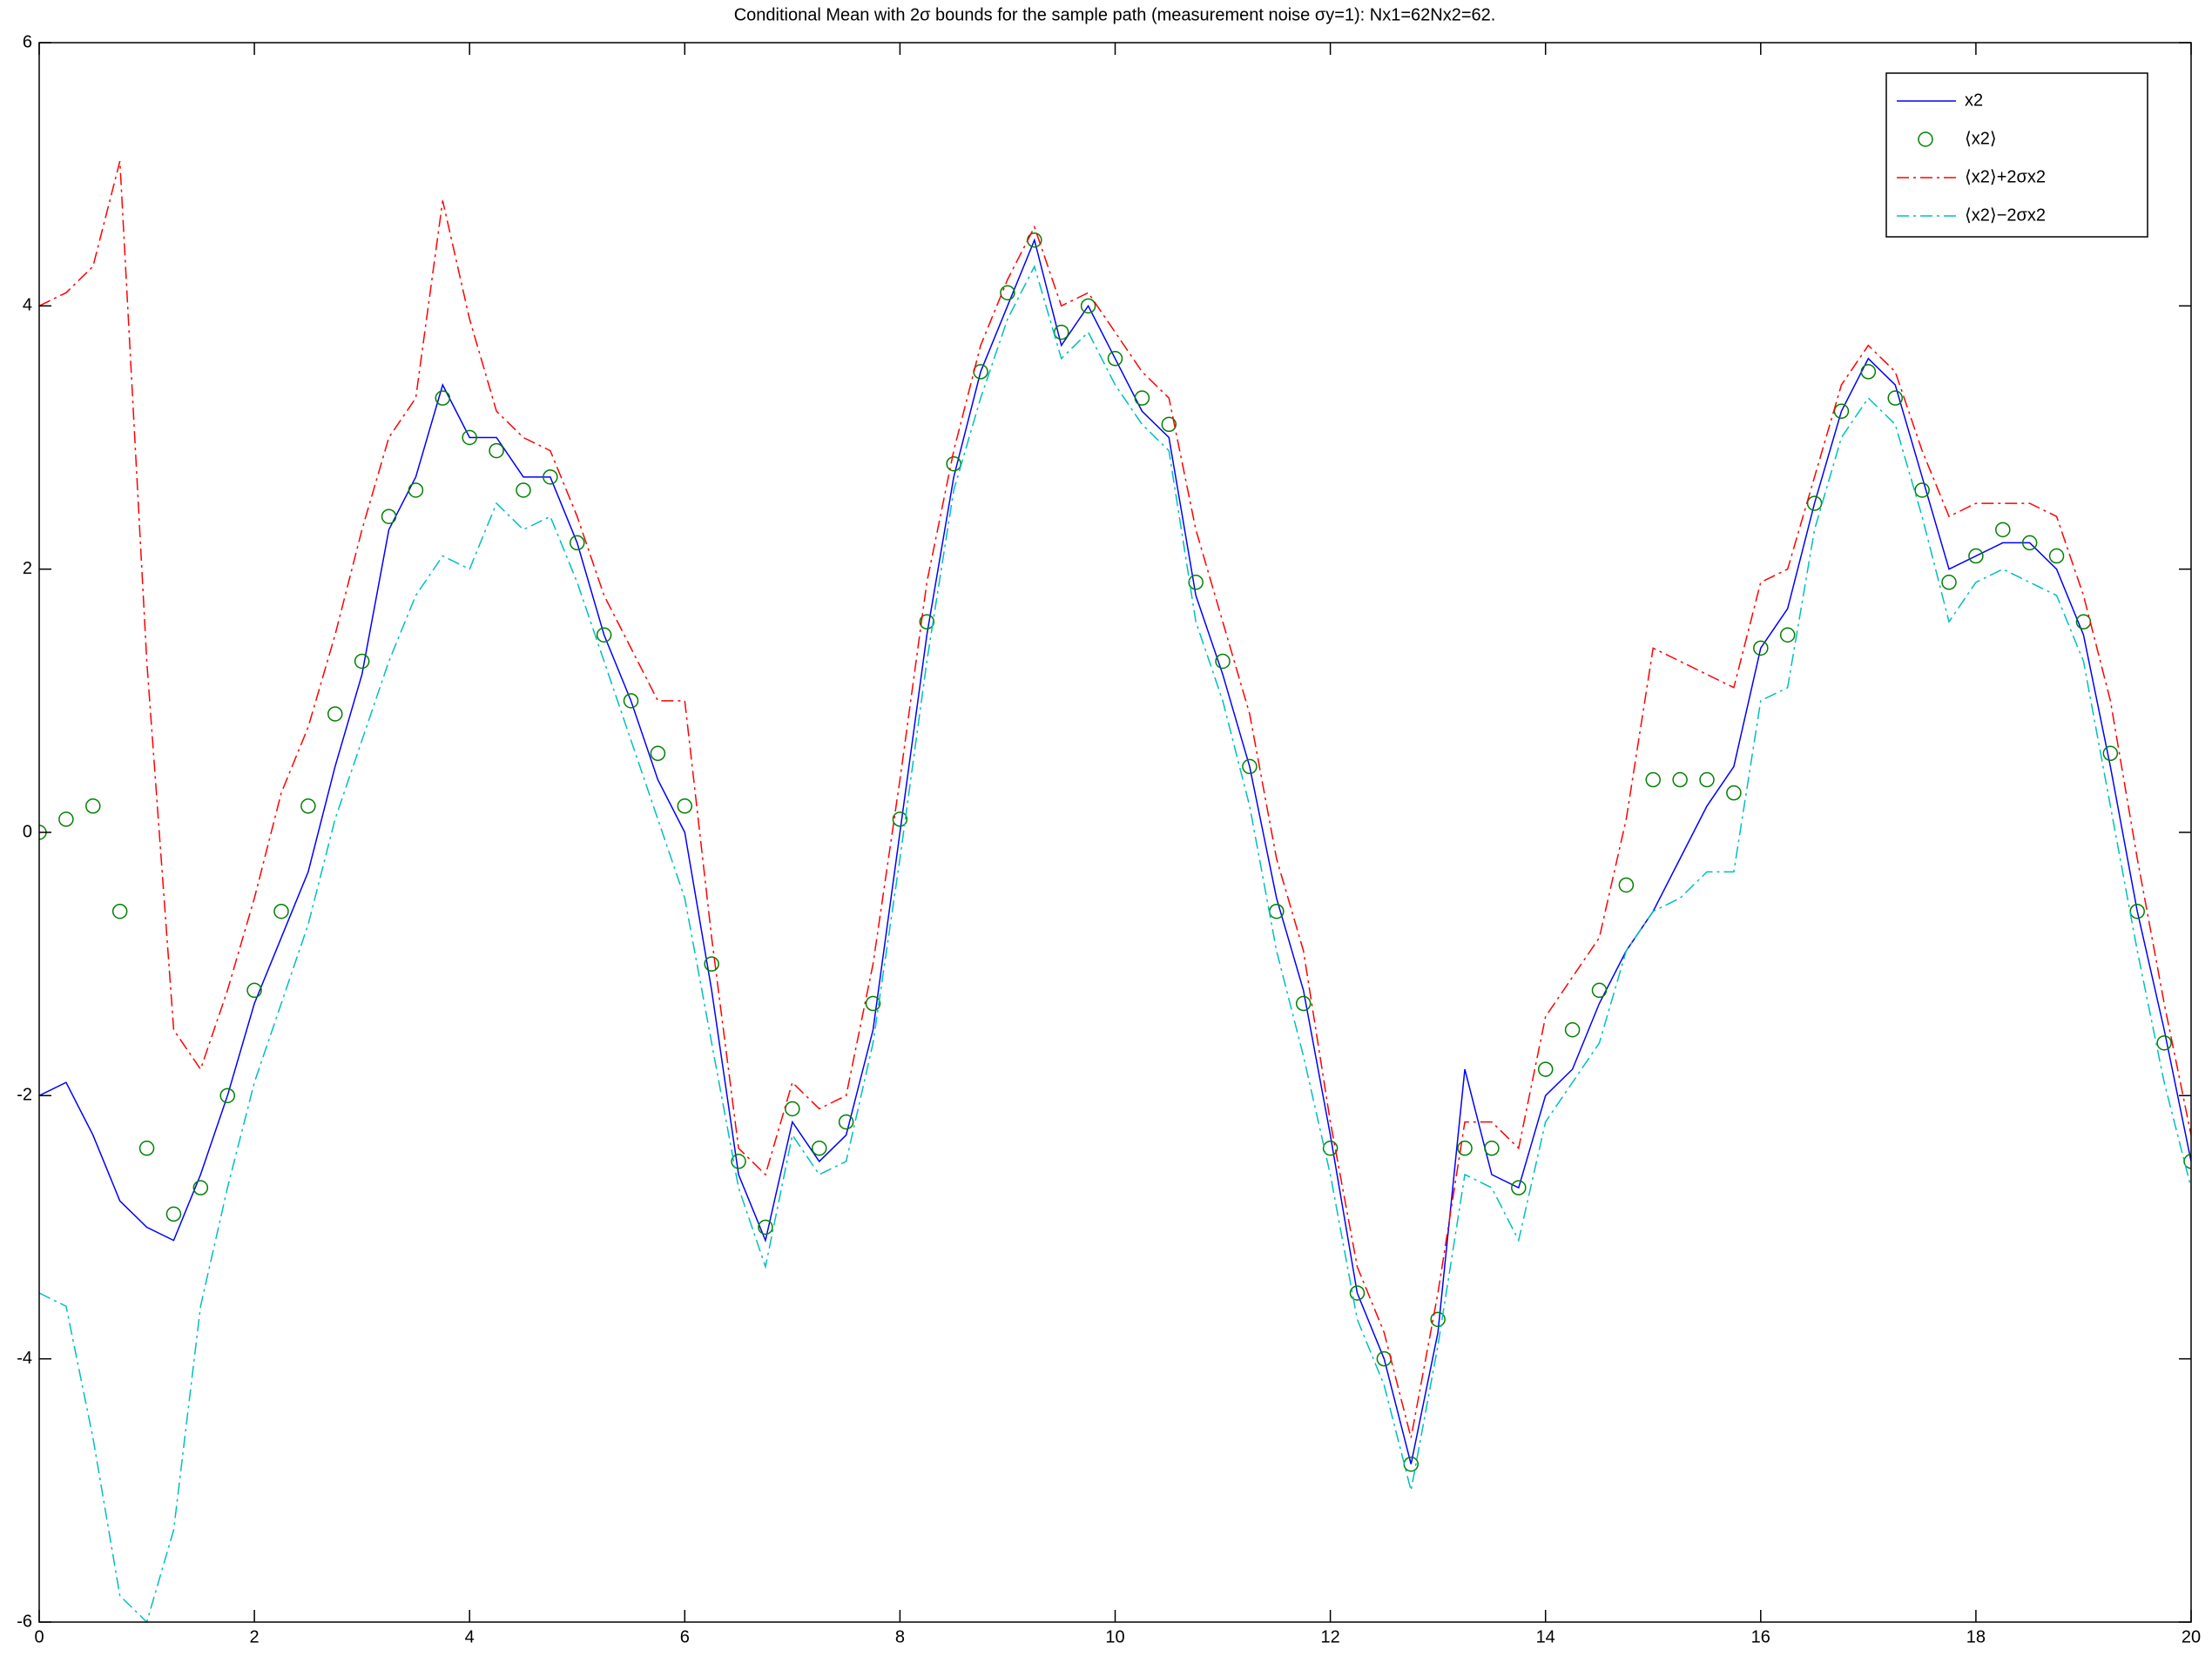 This screenshot has width=2212, height=1663. Describe the element at coordinates (1546, 1636) in the screenshot. I see `x-tick-label: 14` at that location.